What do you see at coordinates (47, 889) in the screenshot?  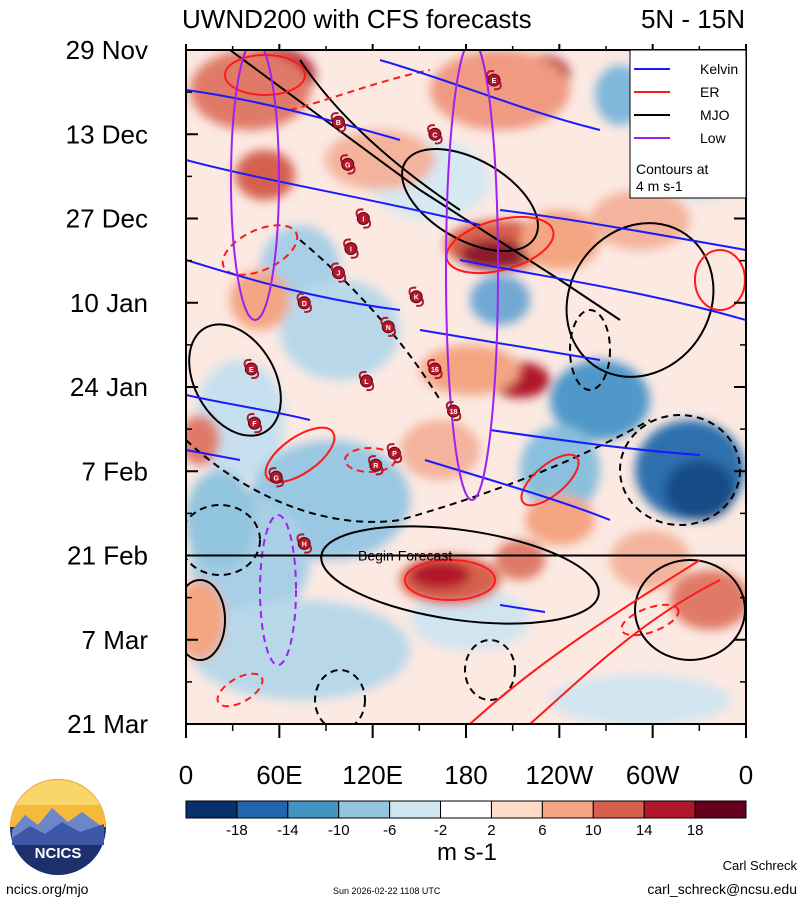 I see `site-url: ncics.org/mjo` at bounding box center [47, 889].